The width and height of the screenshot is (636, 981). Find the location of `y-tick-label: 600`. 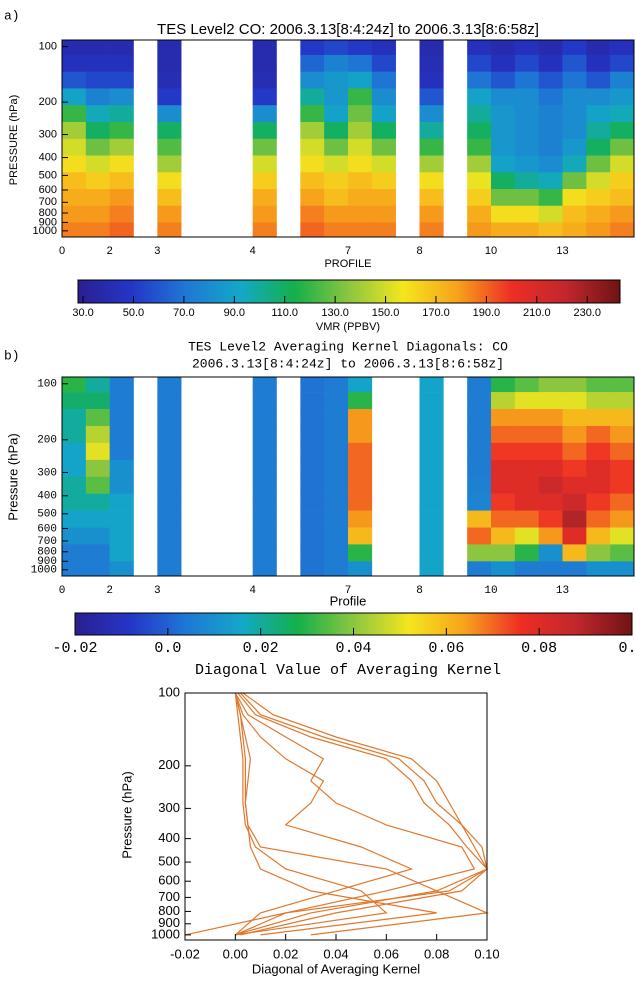

y-tick-label: 600 is located at coordinates (48, 190).